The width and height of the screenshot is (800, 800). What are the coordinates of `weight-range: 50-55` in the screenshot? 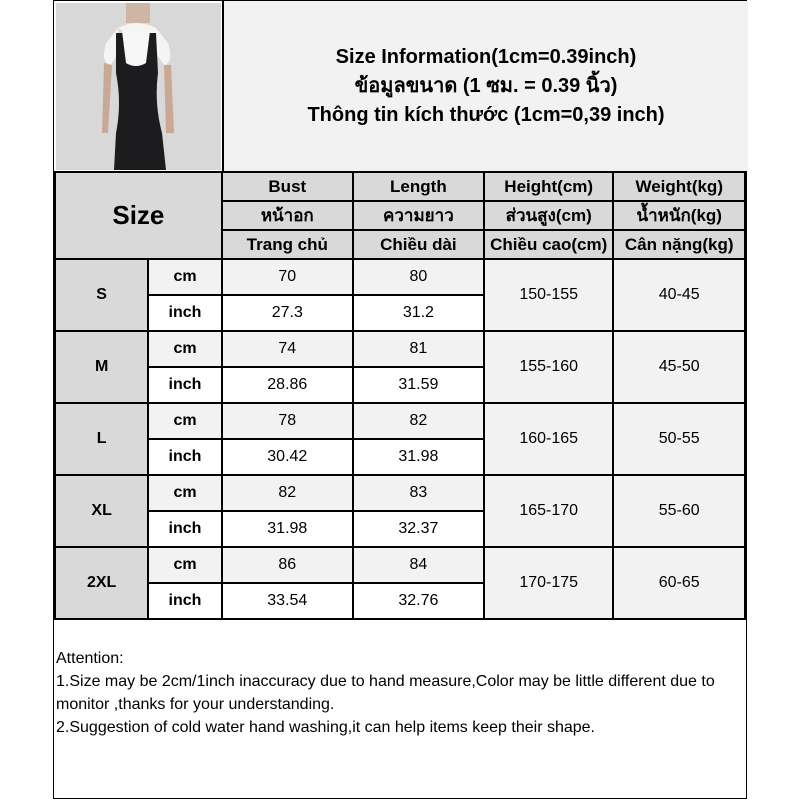 It's located at (679, 439).